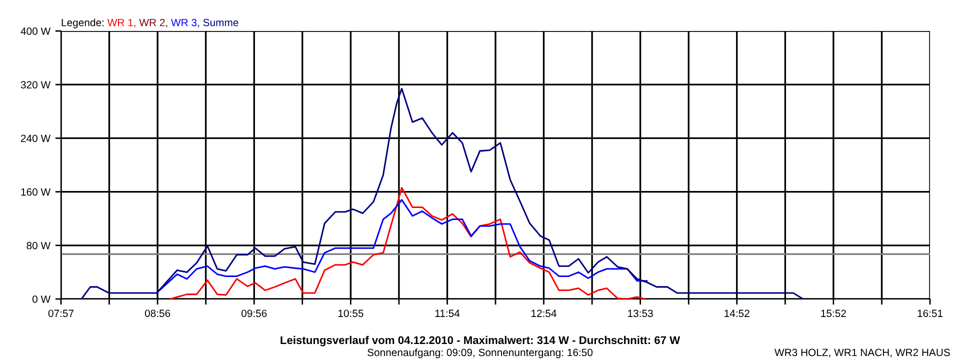 The width and height of the screenshot is (960, 360). Describe the element at coordinates (543, 314) in the screenshot. I see `x-tick-label: 12:54` at that location.